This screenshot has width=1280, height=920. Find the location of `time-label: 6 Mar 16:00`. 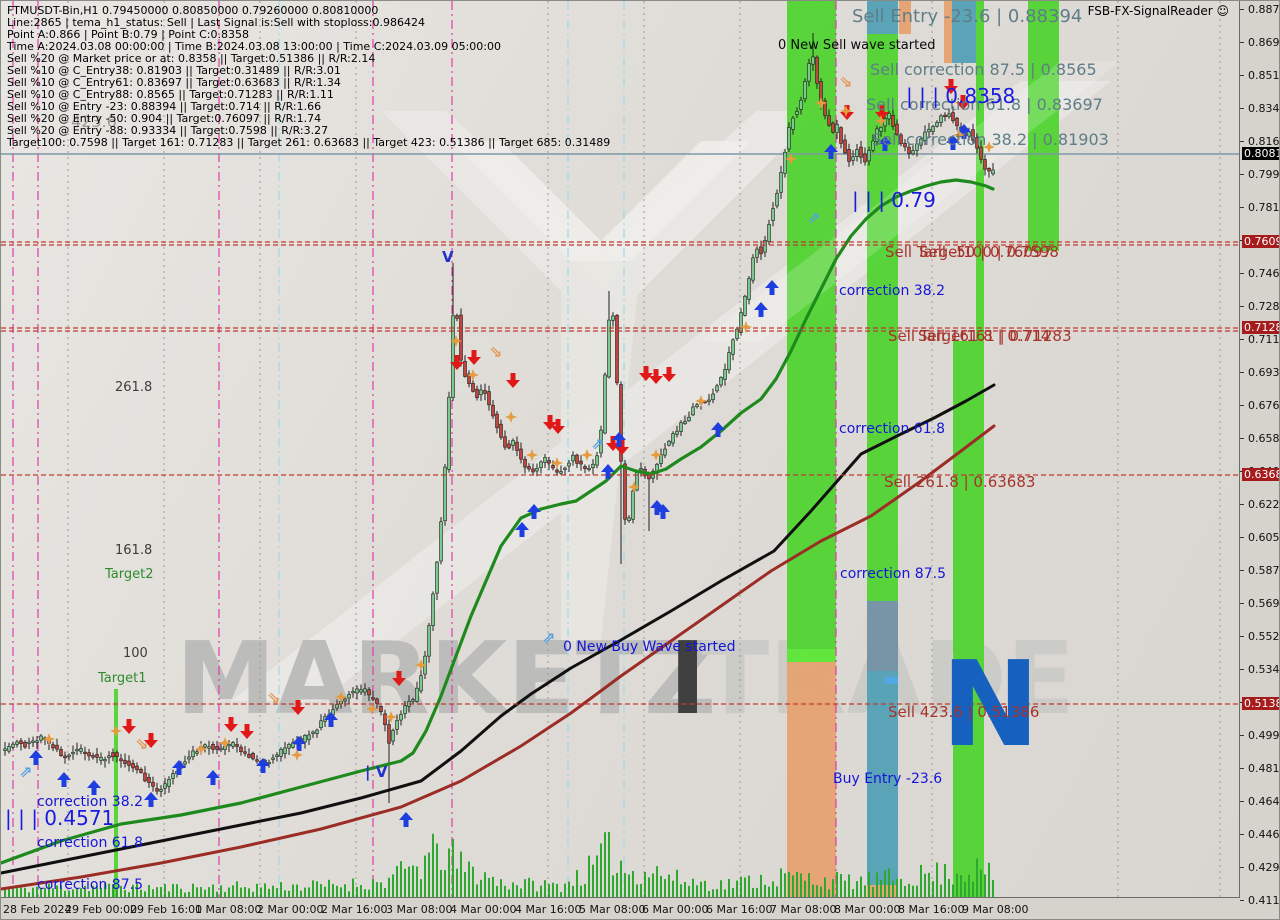

time-label: 6 Mar 16:00 is located at coordinates (739, 909).